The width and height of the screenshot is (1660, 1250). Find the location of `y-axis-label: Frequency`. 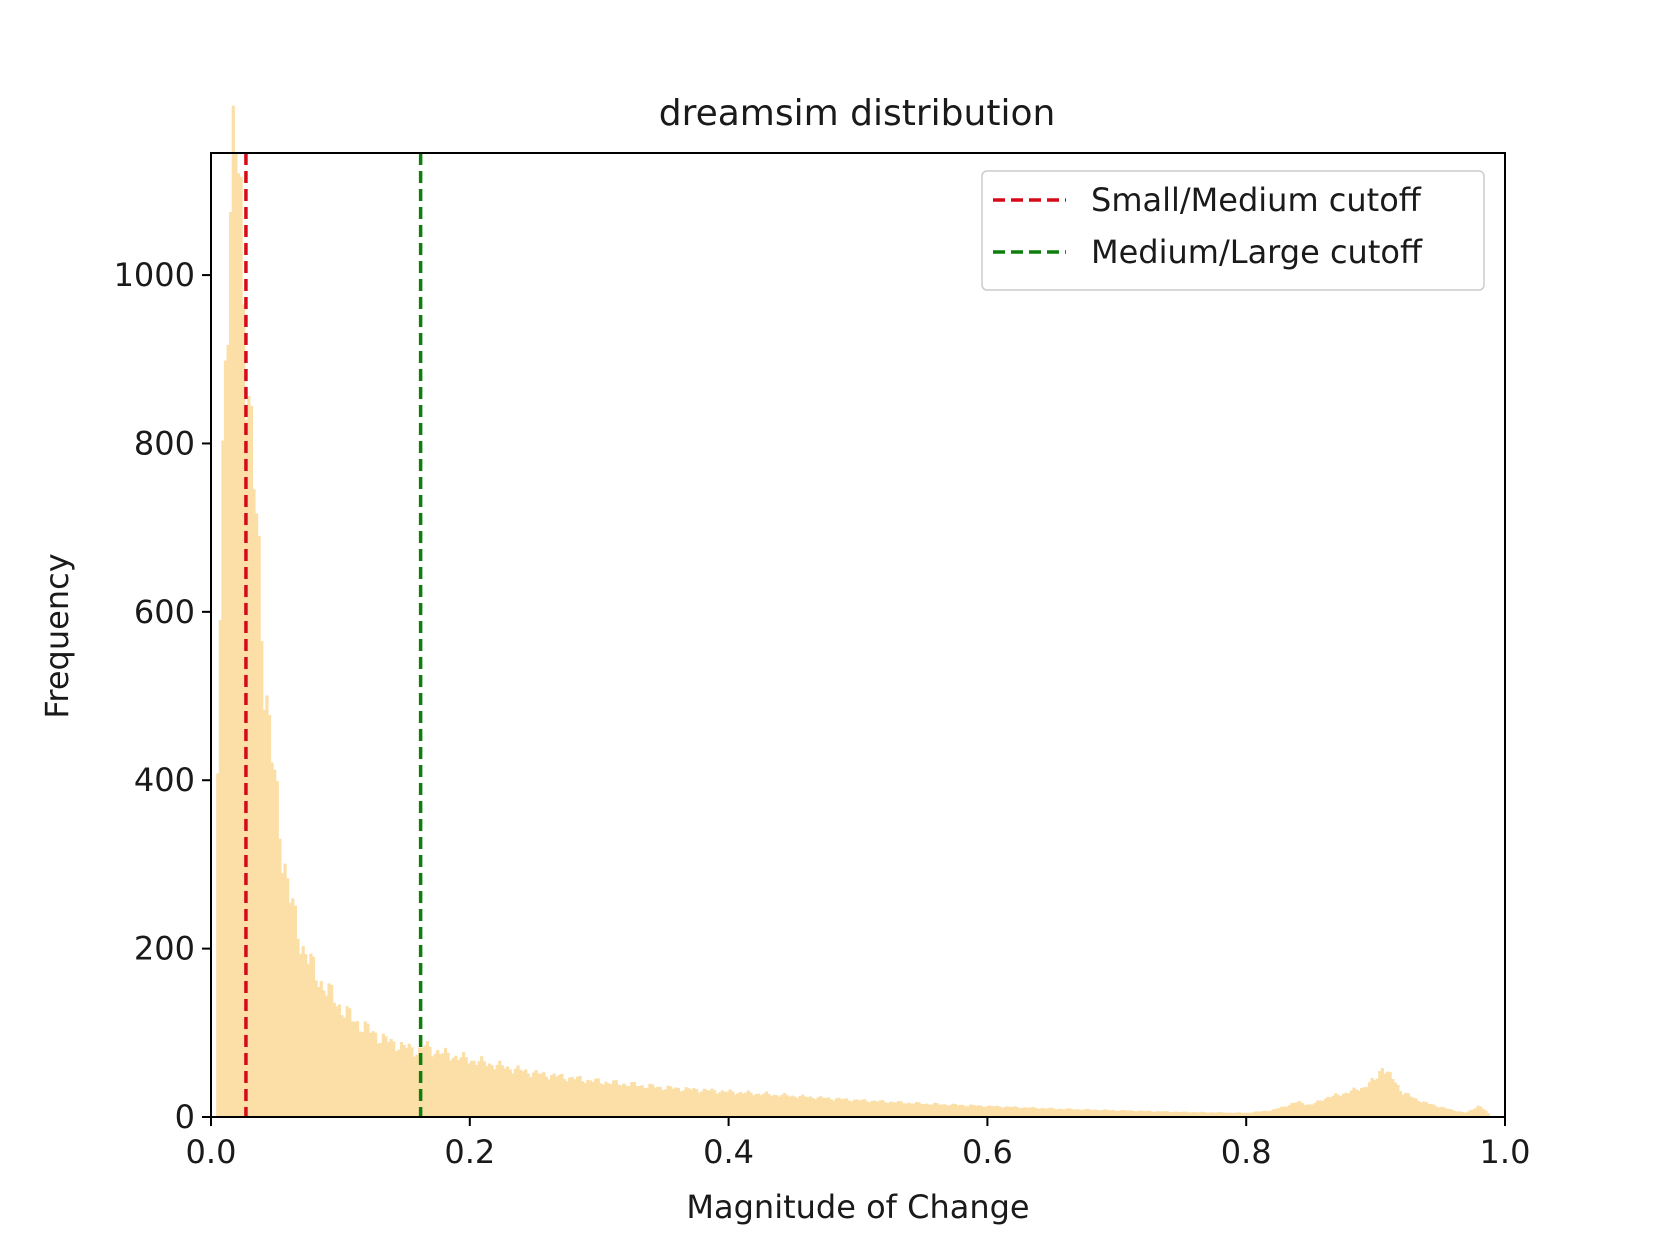

y-axis-label: Frequency is located at coordinates (57, 635).